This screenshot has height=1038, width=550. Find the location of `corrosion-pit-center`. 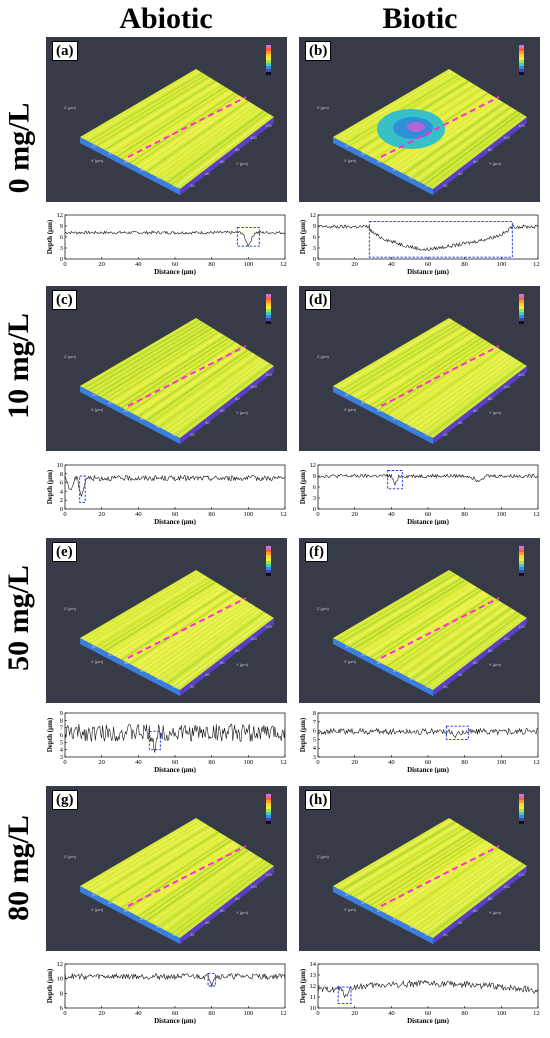

corrosion-pit-center is located at coordinates (416, 127).